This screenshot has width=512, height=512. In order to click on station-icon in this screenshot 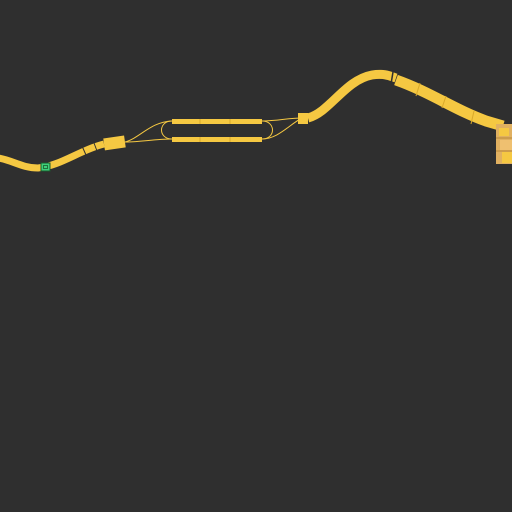, I will do `click(45, 167)`.